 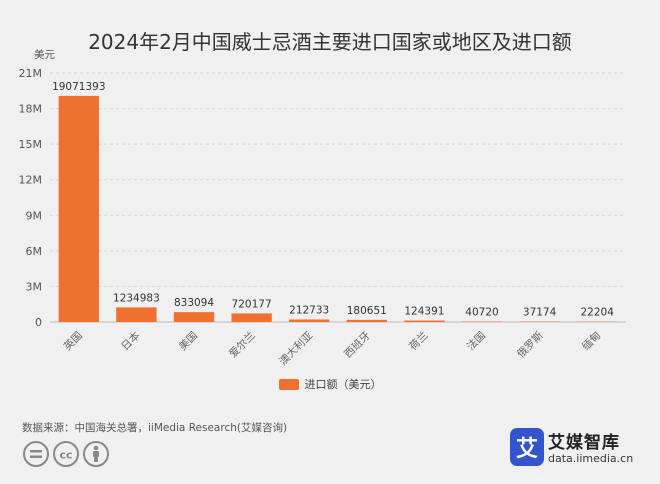 What do you see at coordinates (34, 251) in the screenshot?
I see `y-tick-label: 6M` at bounding box center [34, 251].